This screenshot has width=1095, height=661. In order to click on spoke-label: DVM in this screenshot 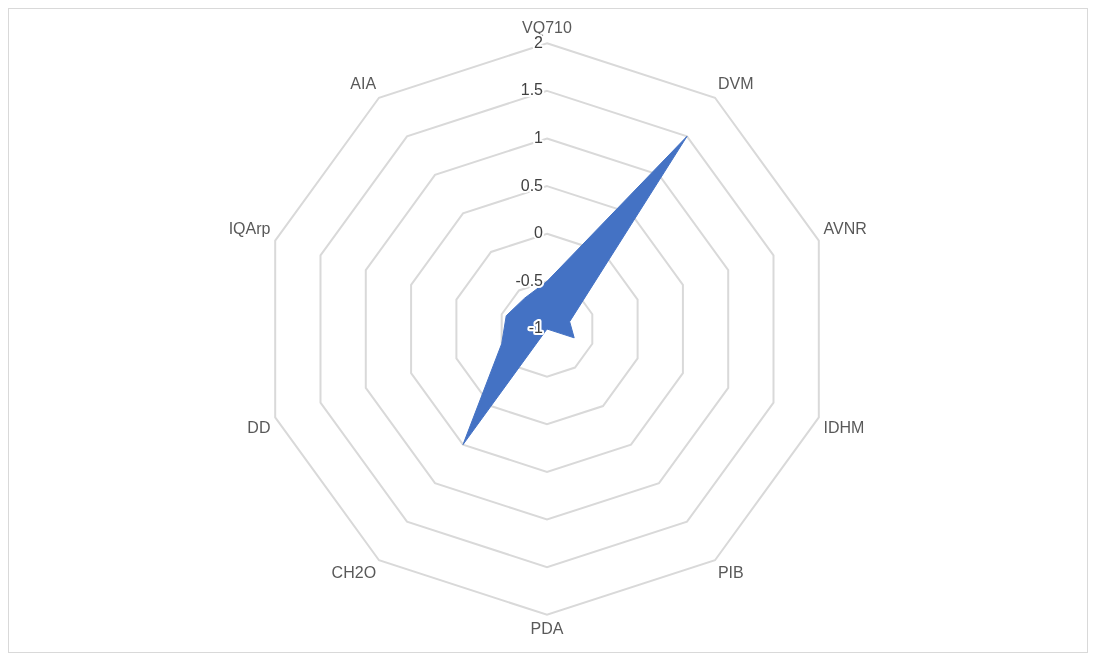, I will do `click(735, 83)`.